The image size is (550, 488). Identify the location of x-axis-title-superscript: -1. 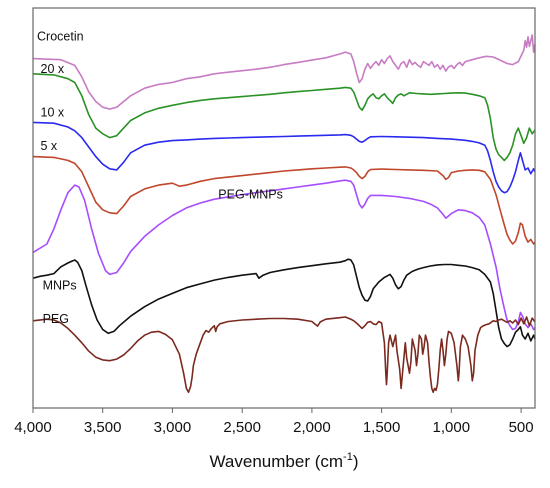
(348, 457).